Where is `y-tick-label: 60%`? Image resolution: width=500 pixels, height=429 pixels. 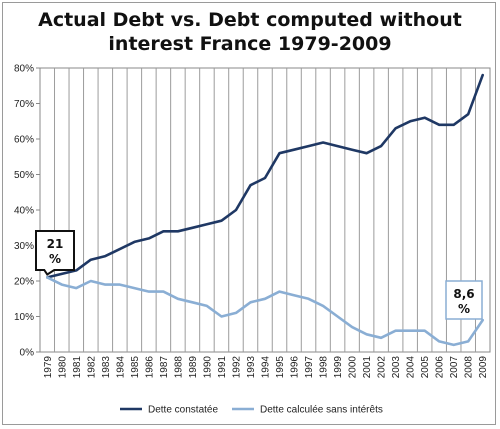
y-tick-label: 60% is located at coordinates (24, 140).